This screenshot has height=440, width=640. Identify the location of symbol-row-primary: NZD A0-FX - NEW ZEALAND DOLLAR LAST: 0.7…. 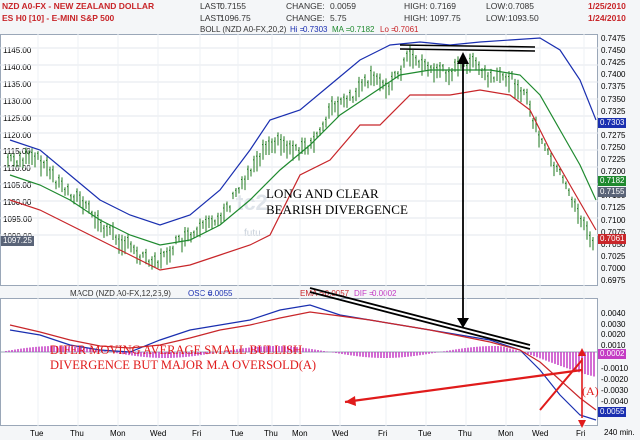
(320, 6).